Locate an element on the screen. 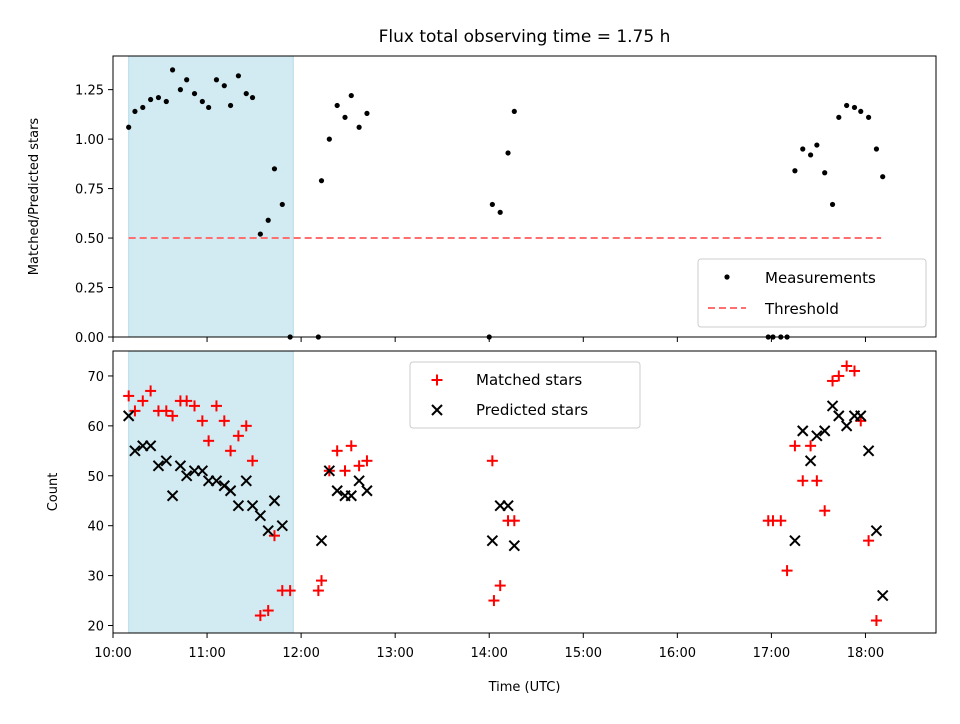 The height and width of the screenshot is (724, 960). top-shaded-band is located at coordinates (211, 196).